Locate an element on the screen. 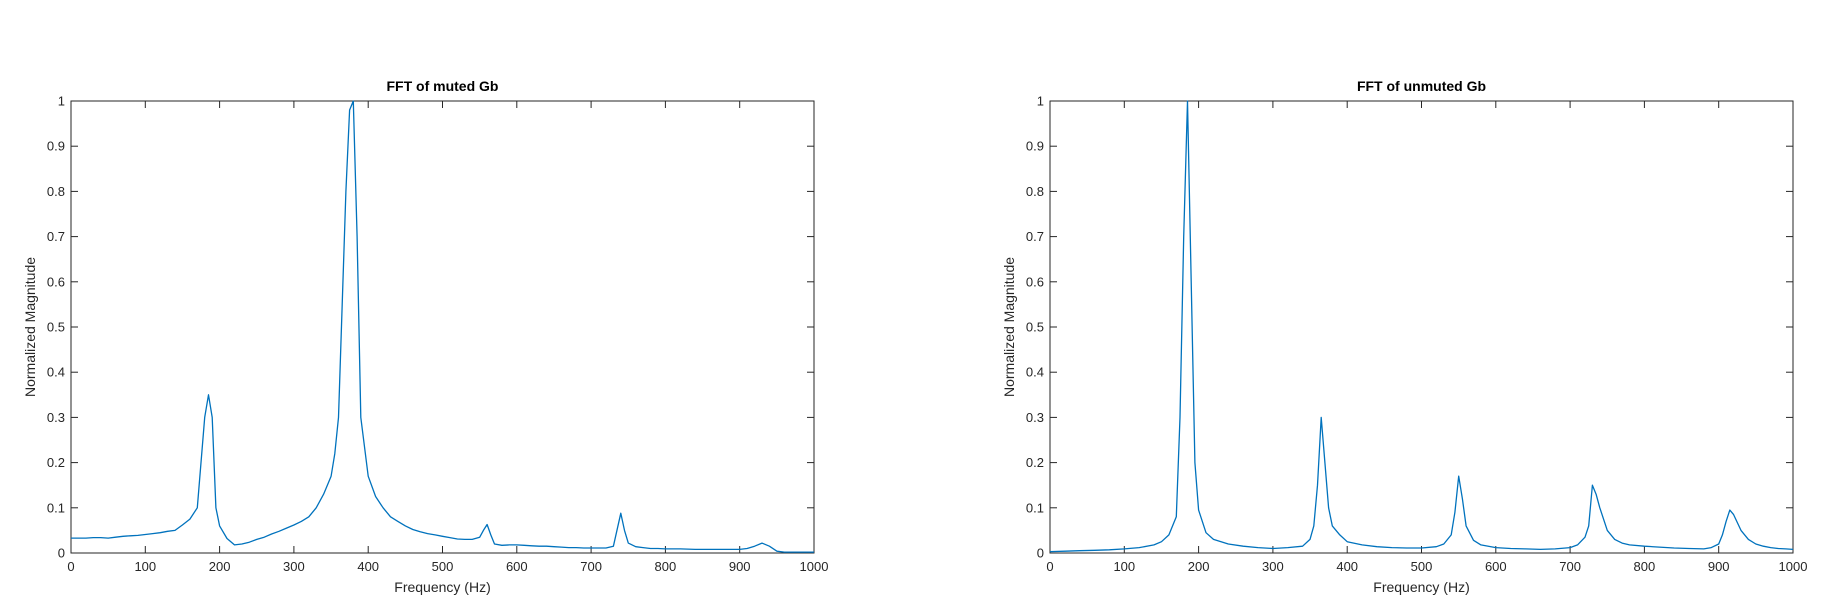  chart-title: FFT of unmuted Gb is located at coordinates (1421, 86).